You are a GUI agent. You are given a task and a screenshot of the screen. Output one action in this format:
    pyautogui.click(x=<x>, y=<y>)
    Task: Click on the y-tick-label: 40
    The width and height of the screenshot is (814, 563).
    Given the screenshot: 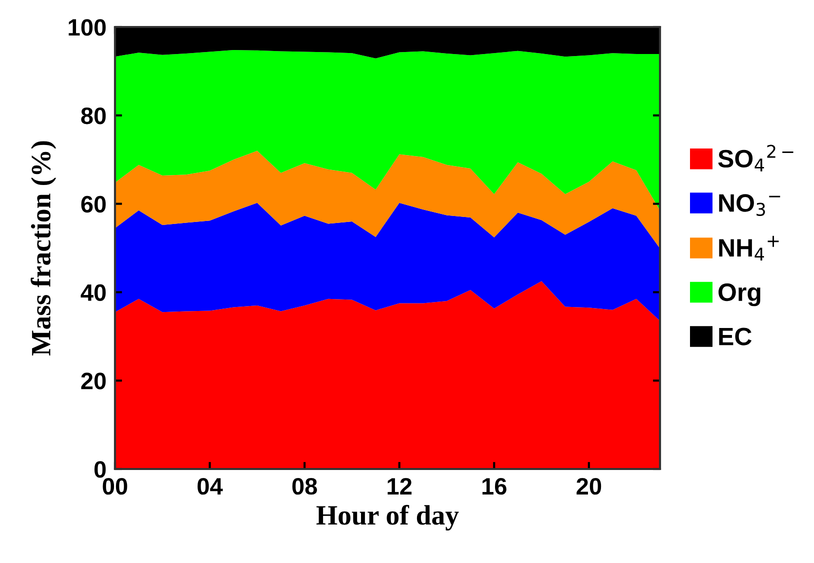 What is the action you would take?
    pyautogui.click(x=93, y=292)
    